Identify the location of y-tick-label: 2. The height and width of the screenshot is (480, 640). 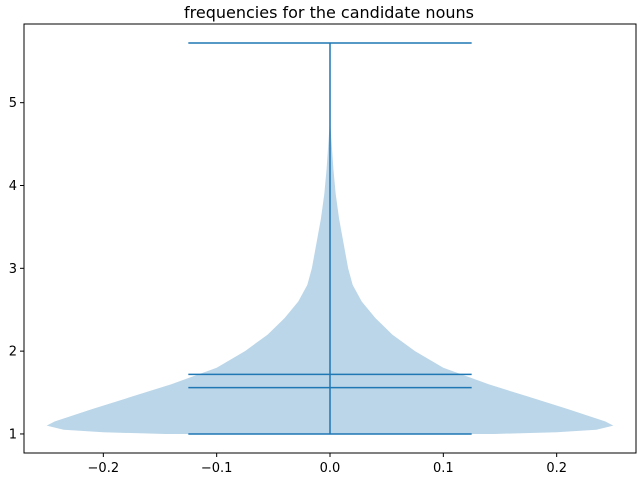
(13, 352).